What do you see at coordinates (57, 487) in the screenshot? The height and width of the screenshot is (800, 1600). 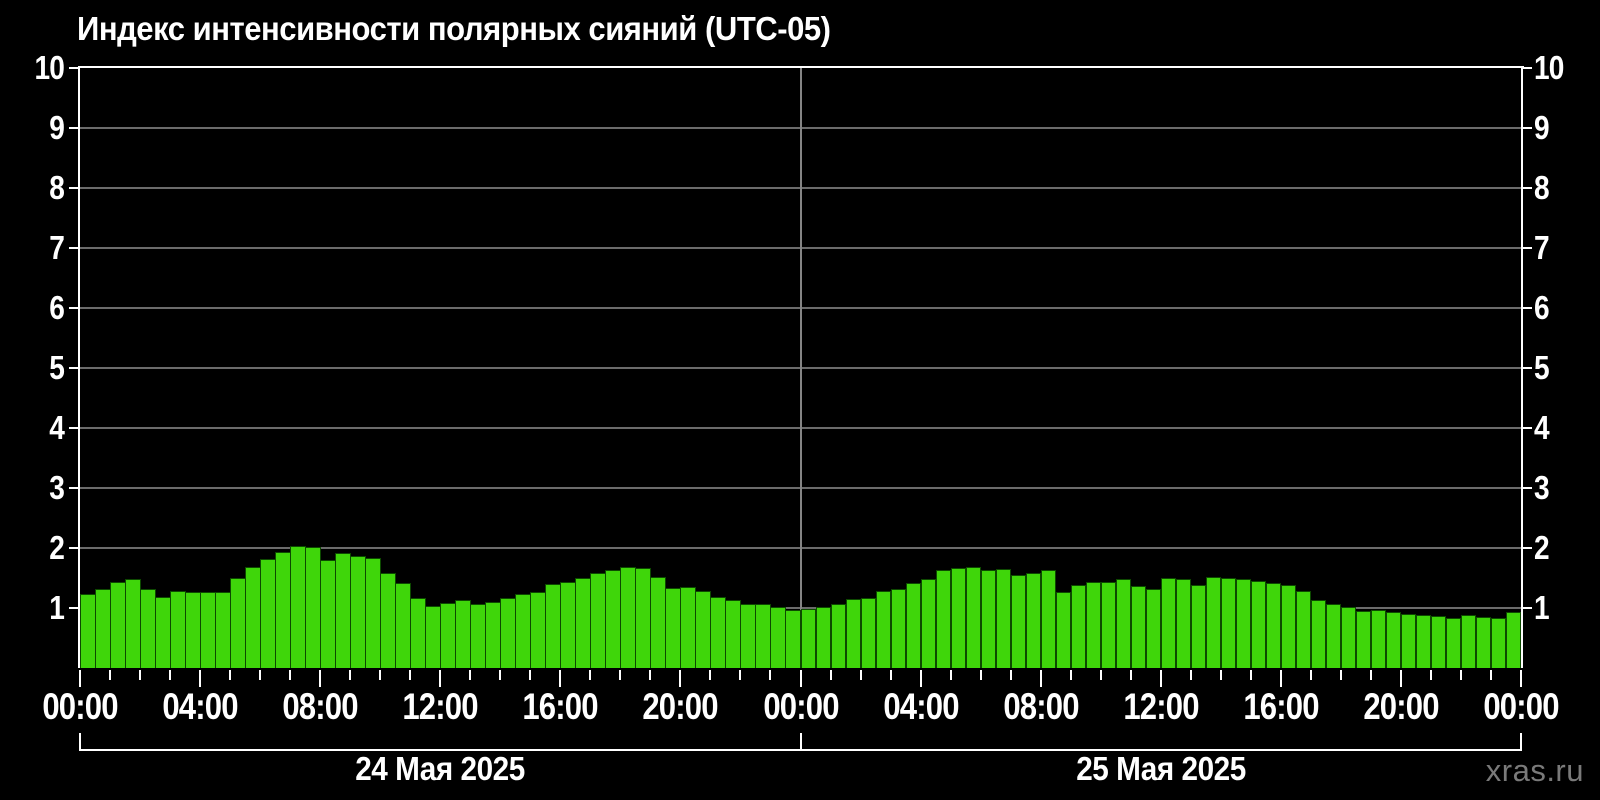 I see `y-tick-label-left: 3` at bounding box center [57, 487].